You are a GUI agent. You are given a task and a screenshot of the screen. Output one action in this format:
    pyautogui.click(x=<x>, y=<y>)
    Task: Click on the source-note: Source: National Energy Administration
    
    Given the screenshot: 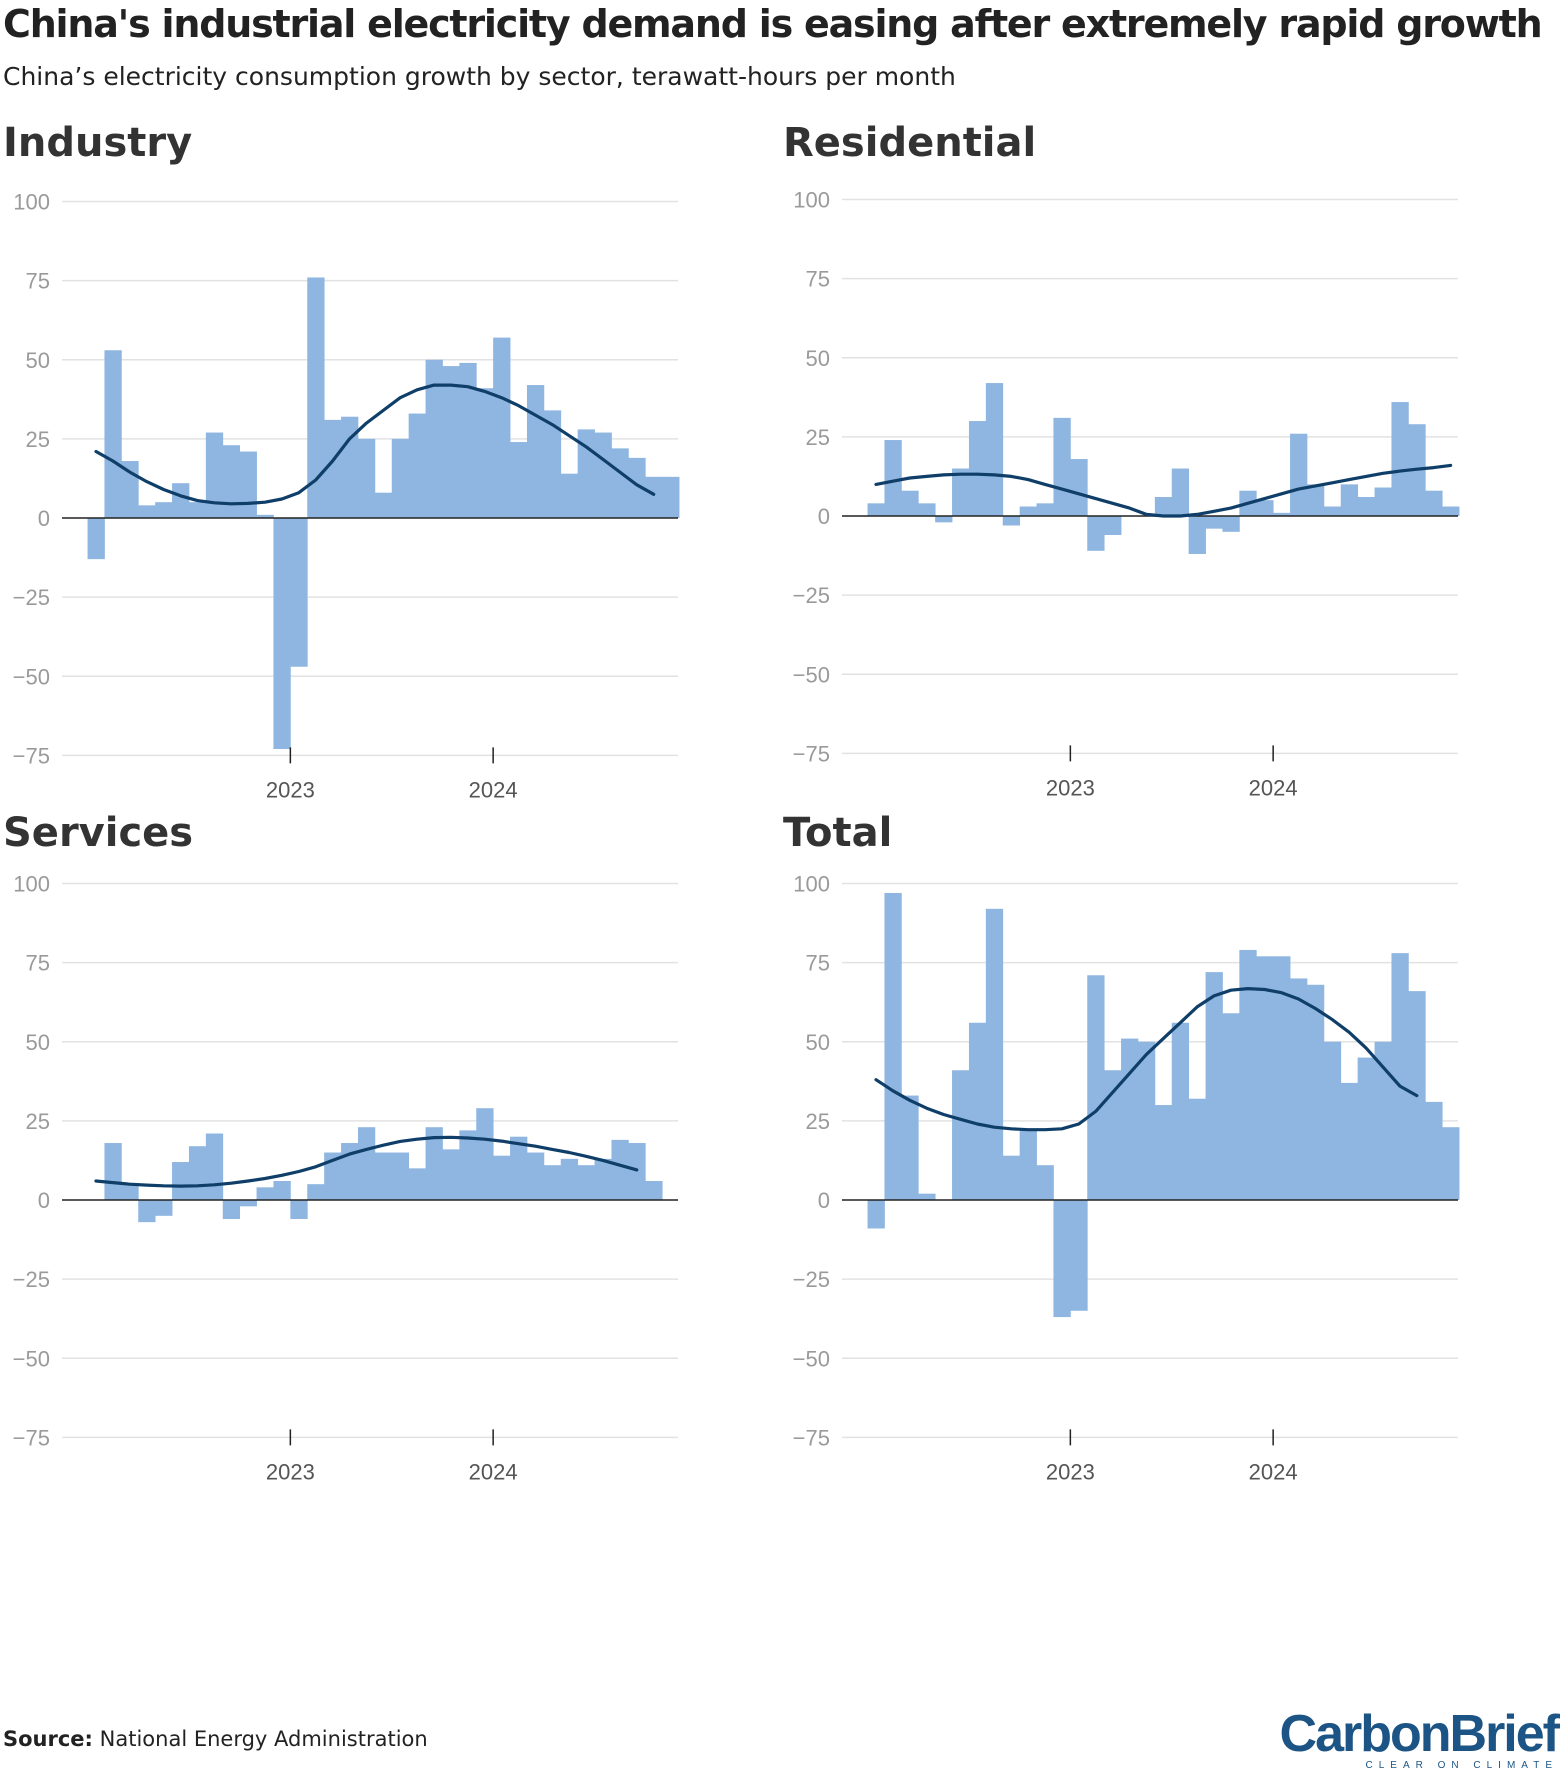 What is the action you would take?
    pyautogui.click(x=215, y=1739)
    